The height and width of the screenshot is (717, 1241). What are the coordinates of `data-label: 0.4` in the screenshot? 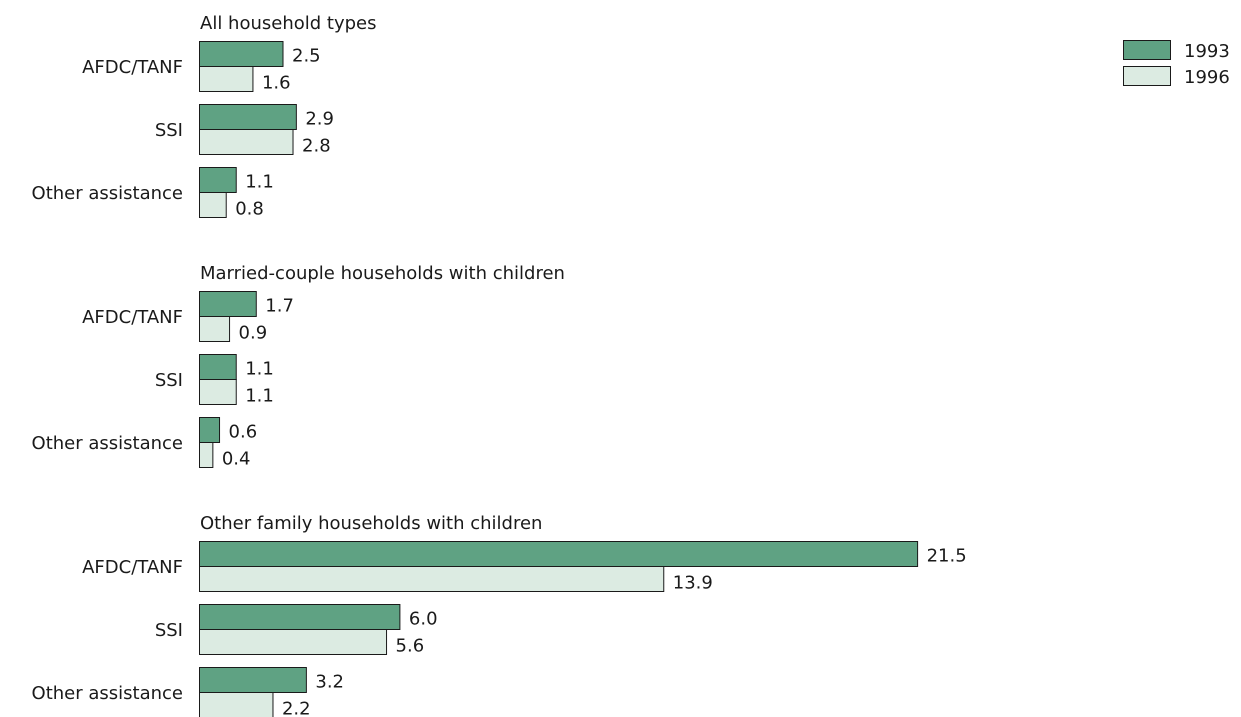 It's located at (236, 459).